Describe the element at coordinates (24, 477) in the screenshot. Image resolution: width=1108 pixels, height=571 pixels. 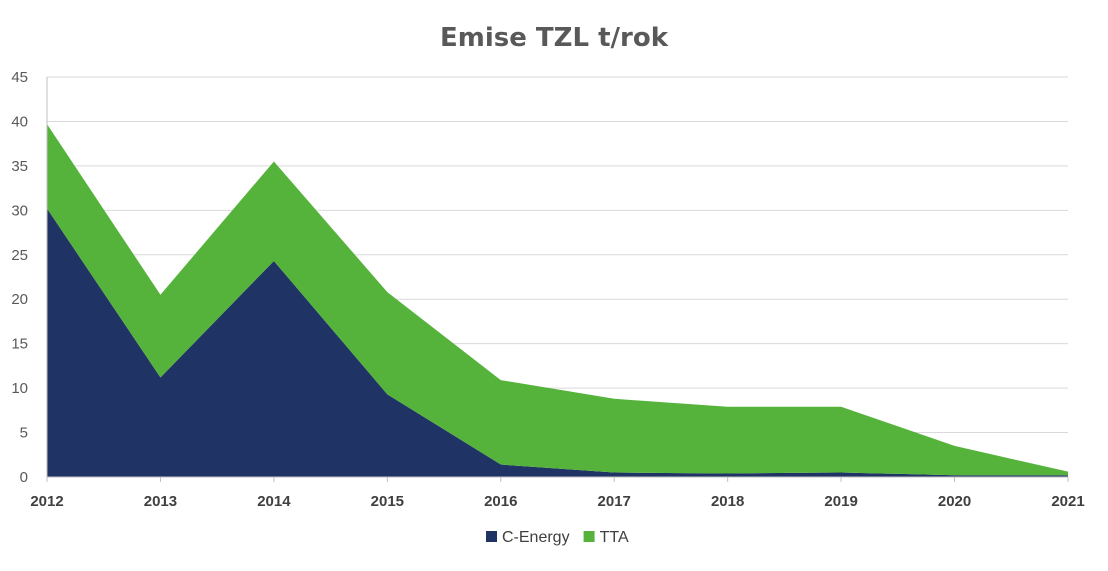
I see `y-tick-label: 0` at that location.